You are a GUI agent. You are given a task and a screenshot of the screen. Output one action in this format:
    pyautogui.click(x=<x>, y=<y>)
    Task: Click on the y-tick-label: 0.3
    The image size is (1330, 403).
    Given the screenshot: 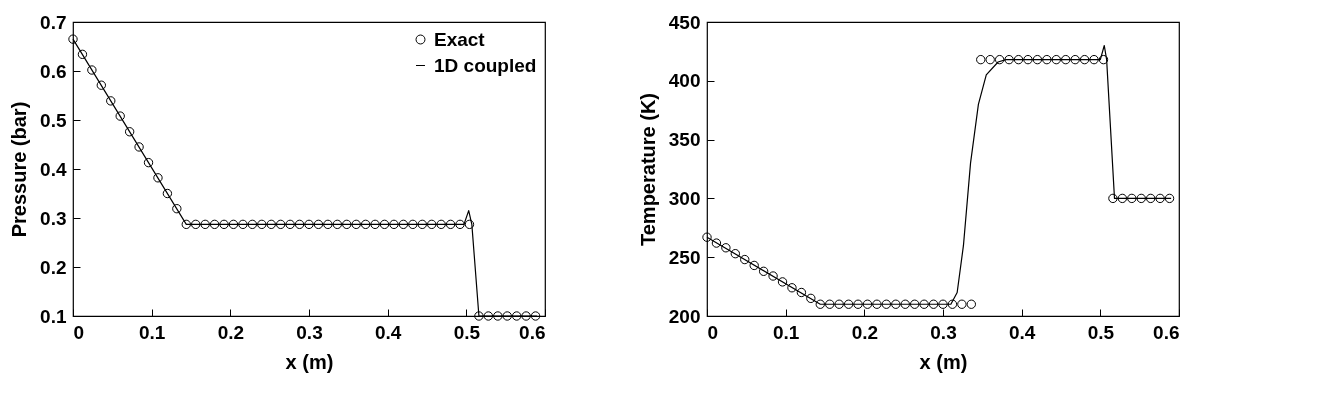 What is the action you would take?
    pyautogui.click(x=53, y=218)
    